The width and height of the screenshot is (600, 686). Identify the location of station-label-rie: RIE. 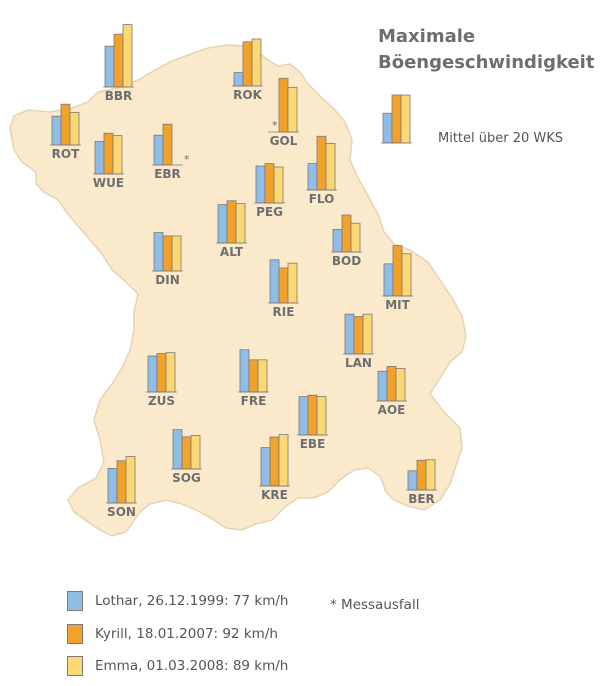
(284, 312).